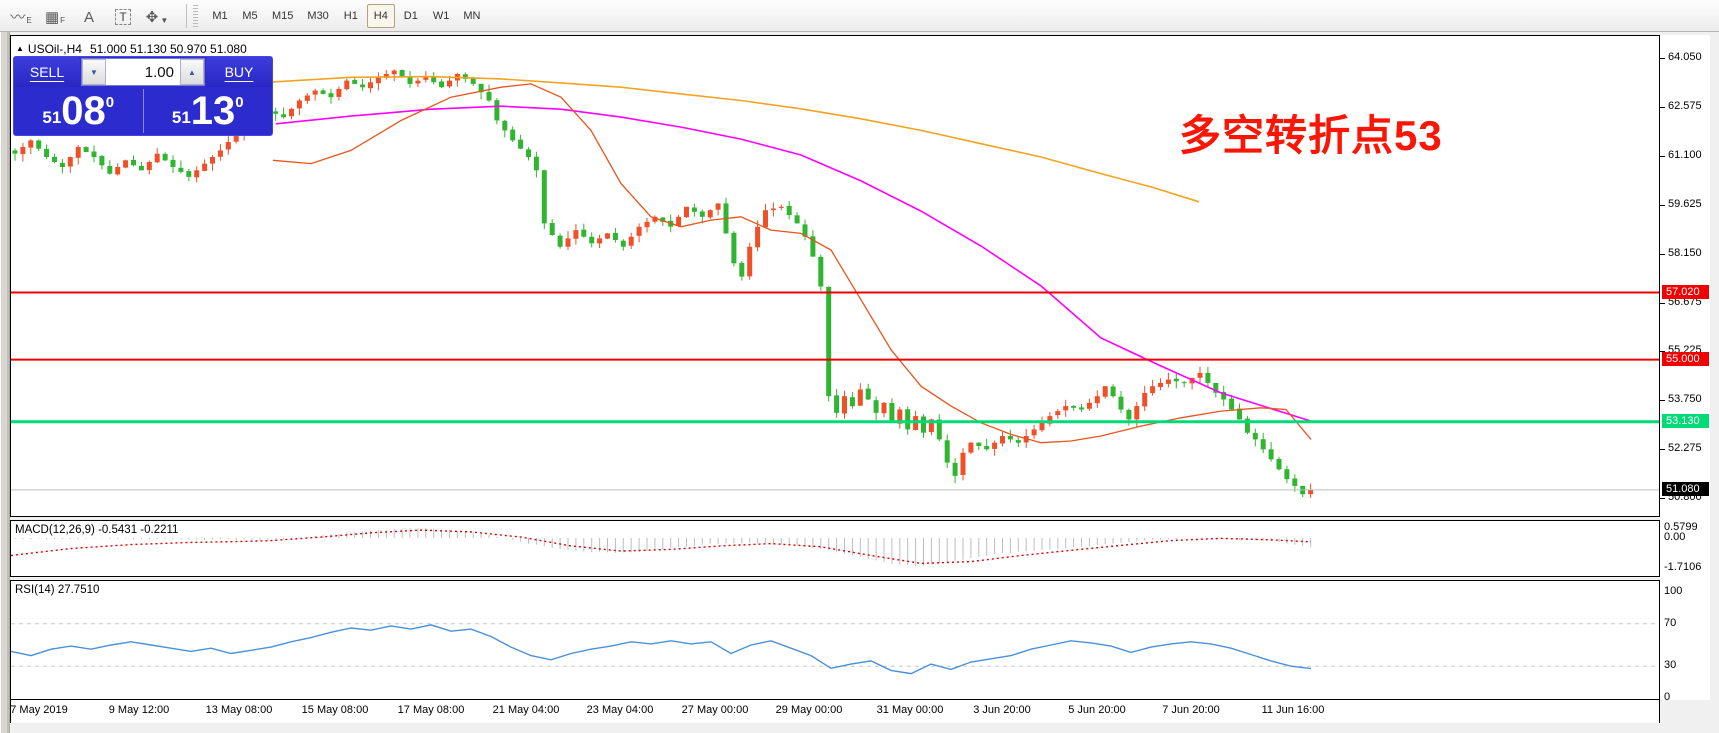 Image resolution: width=1719 pixels, height=733 pixels. What do you see at coordinates (213, 111) in the screenshot?
I see `buy-price-big: 13` at bounding box center [213, 111].